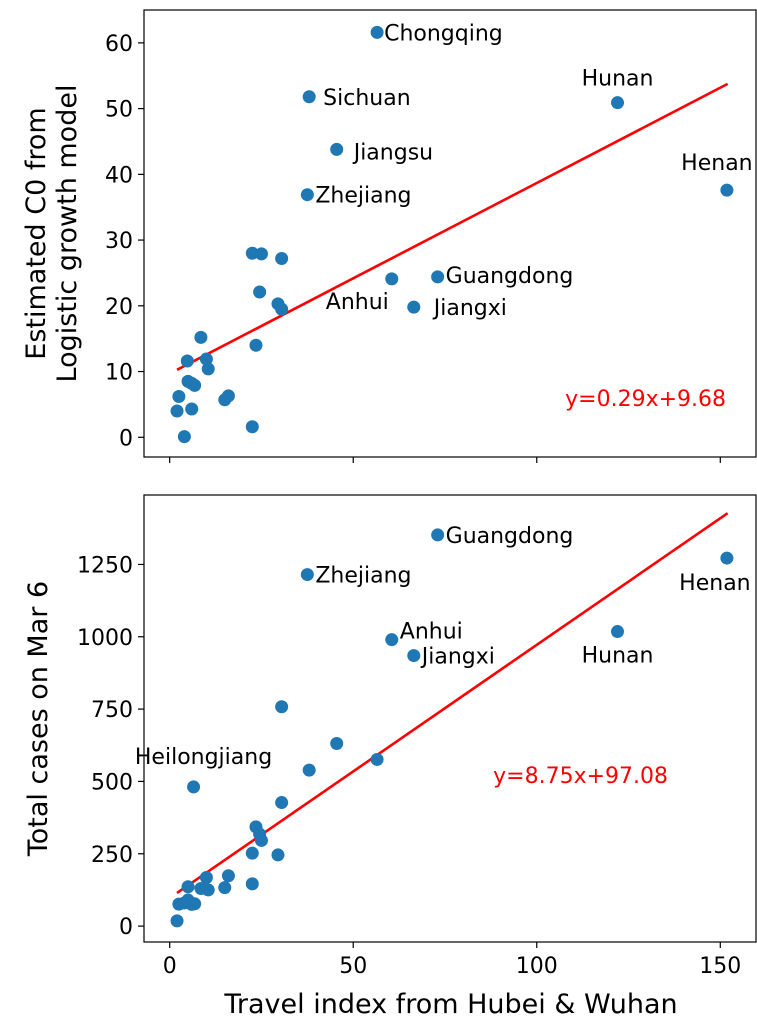  I want to click on y-tick-label: 750, so click(112, 710).